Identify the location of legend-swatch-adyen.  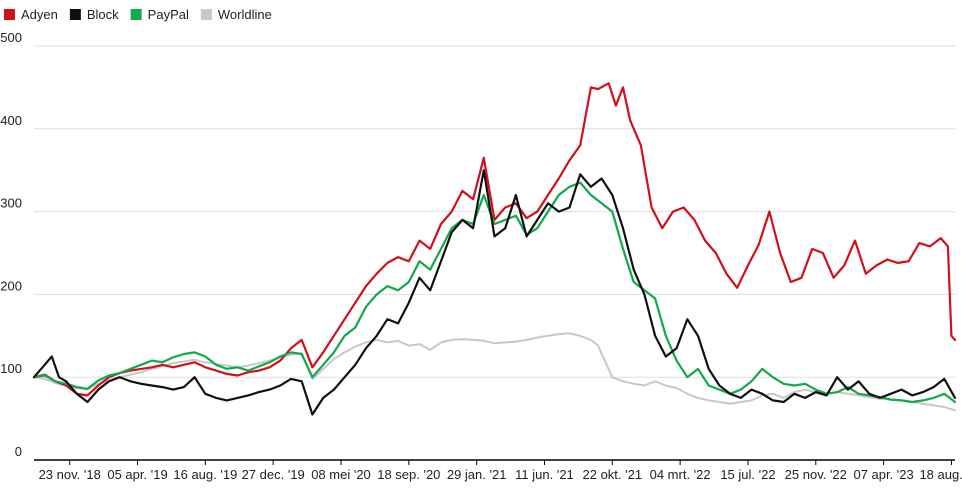
(9, 14).